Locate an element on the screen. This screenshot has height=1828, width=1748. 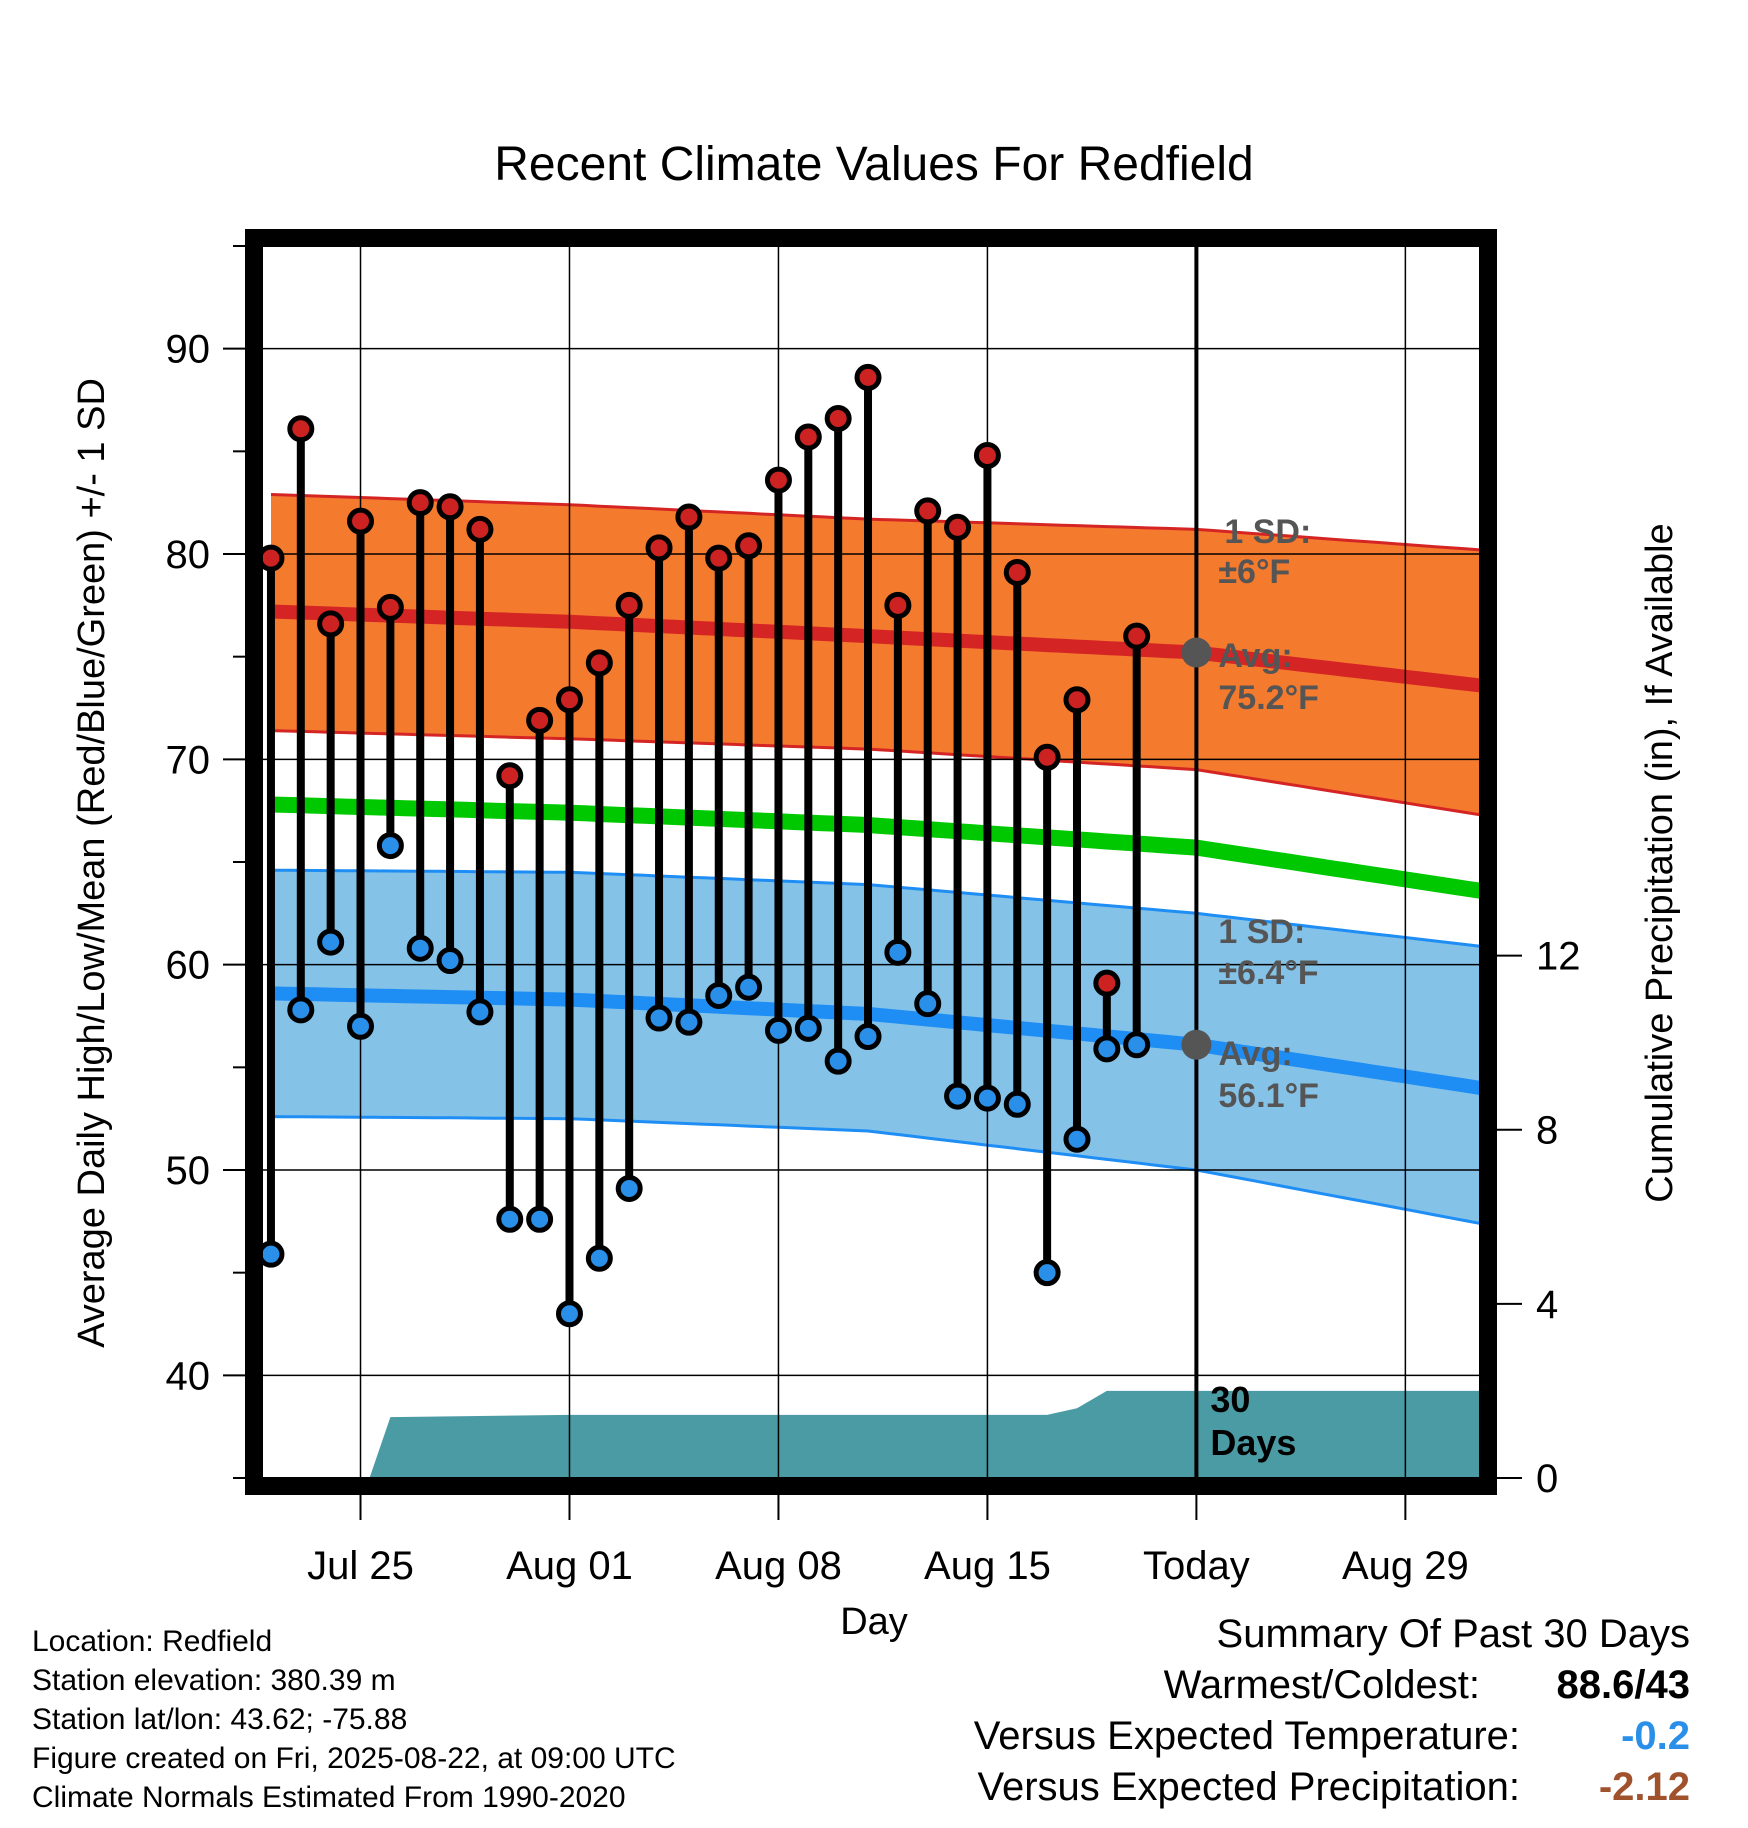
precip-label-unit: Days is located at coordinates (1253, 1442).